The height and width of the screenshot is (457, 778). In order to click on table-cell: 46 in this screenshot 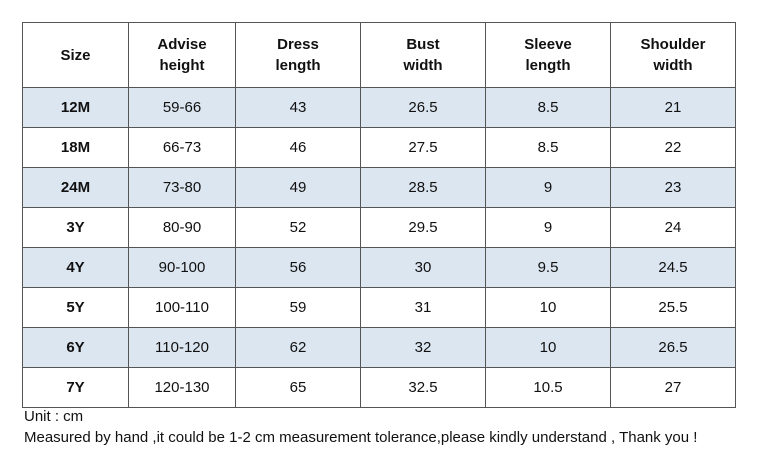, I will do `click(298, 147)`.